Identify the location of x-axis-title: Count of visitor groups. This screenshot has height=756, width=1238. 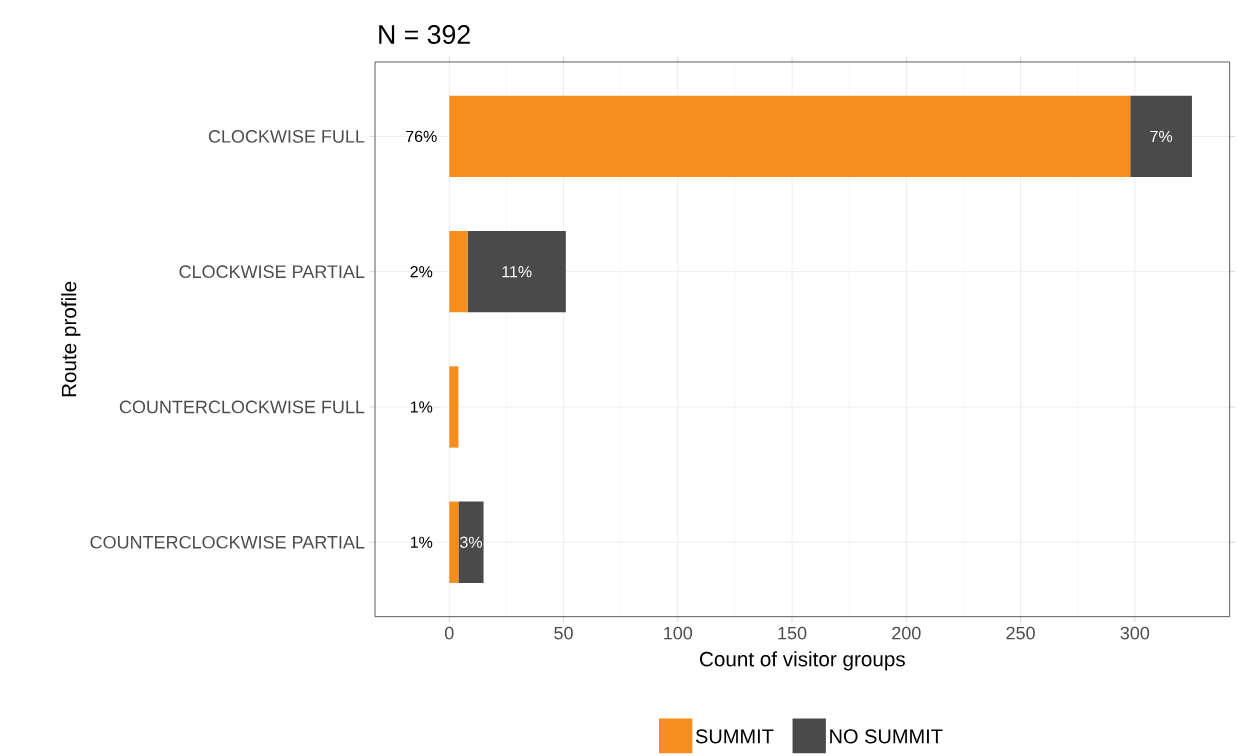
(802, 661).